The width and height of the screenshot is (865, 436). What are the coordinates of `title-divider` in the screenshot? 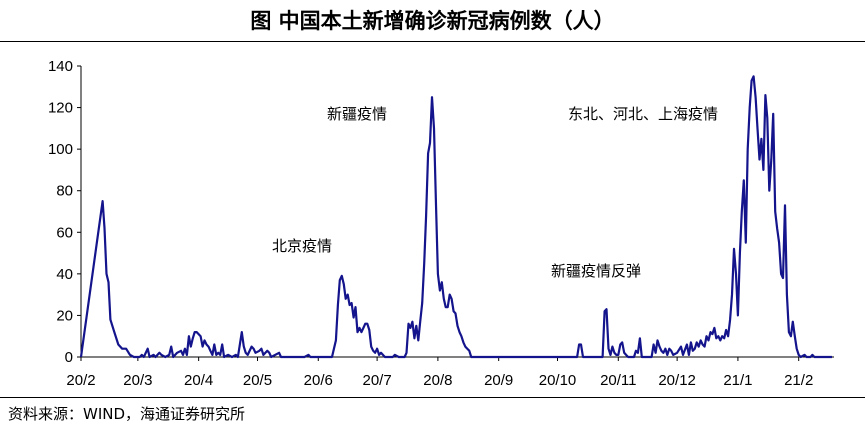 It's located at (432, 41).